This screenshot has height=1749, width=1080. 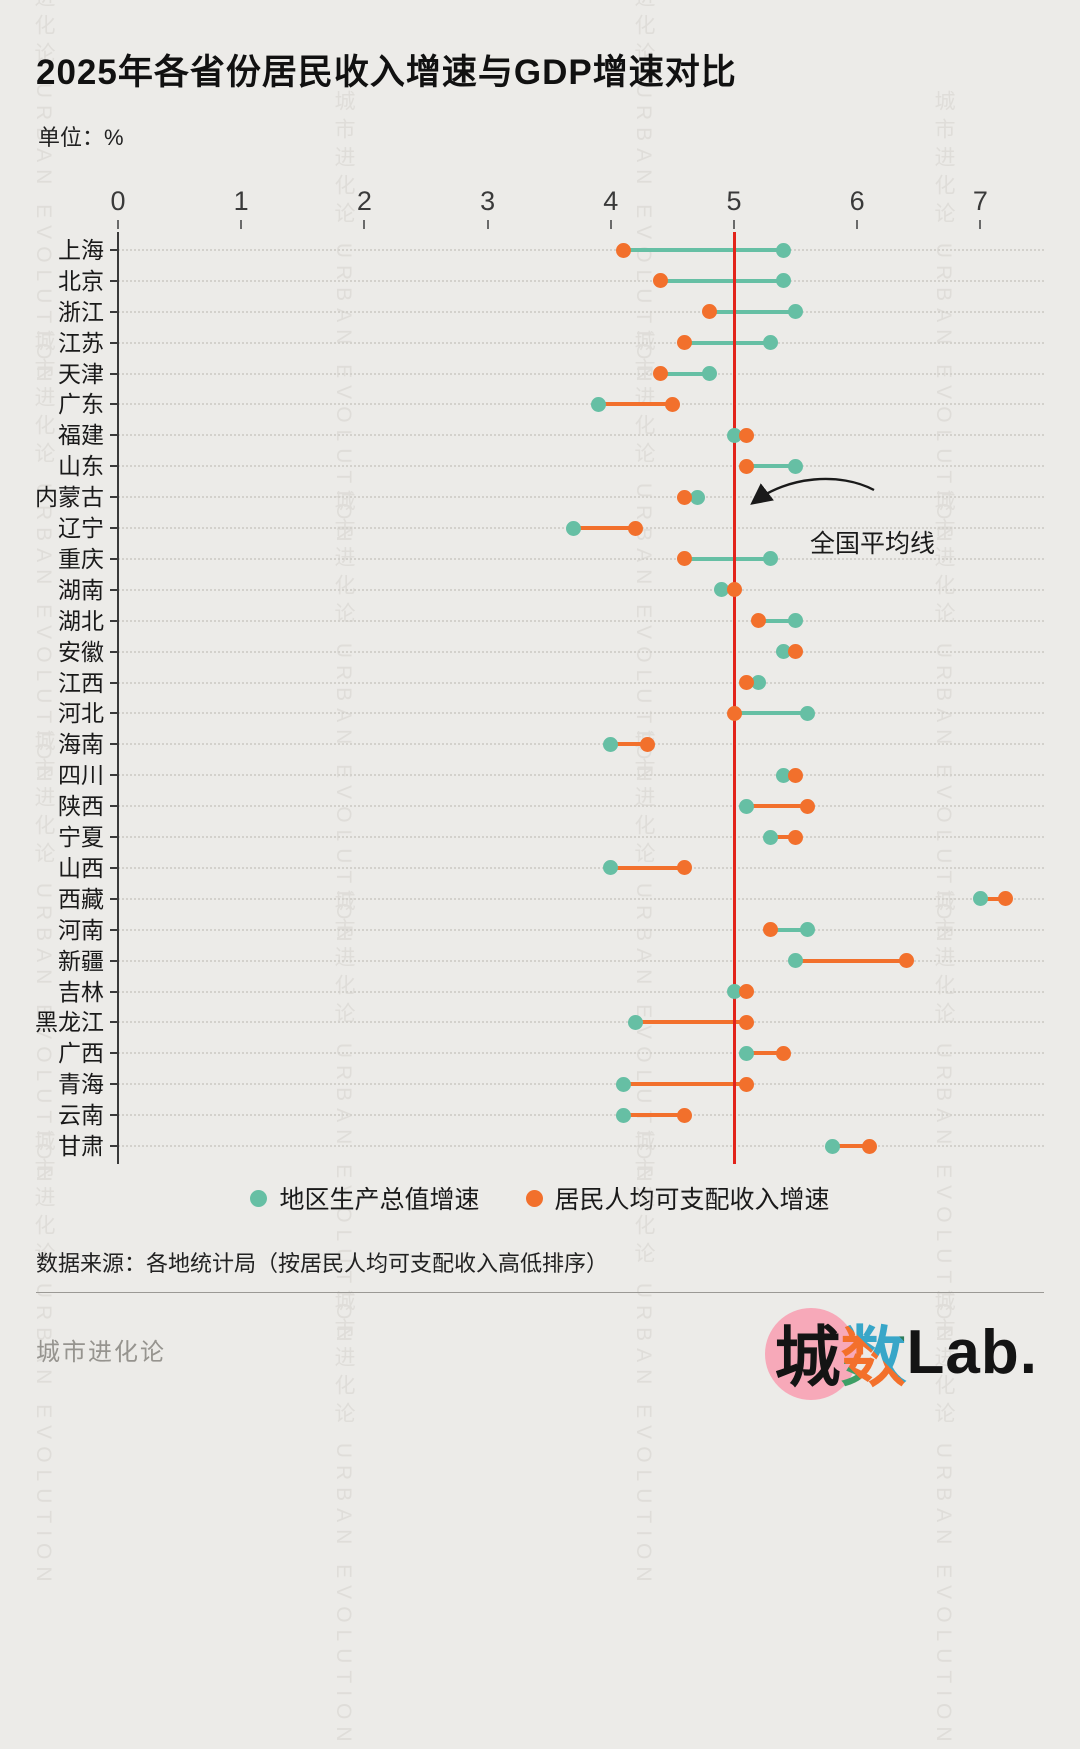 I want to click on province-label: 河北, so click(x=81, y=713).